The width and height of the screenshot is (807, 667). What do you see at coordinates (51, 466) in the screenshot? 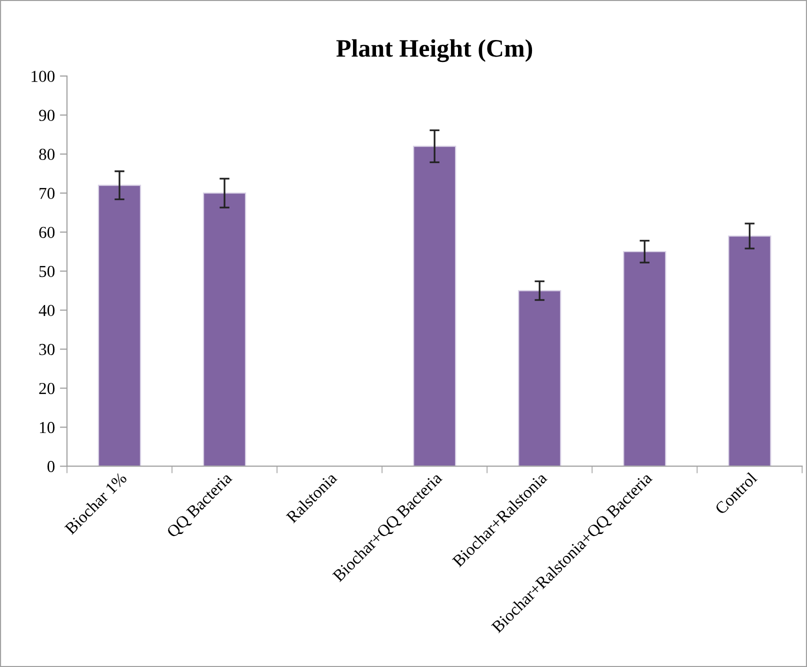
I see `y-tick-label: 0` at bounding box center [51, 466].